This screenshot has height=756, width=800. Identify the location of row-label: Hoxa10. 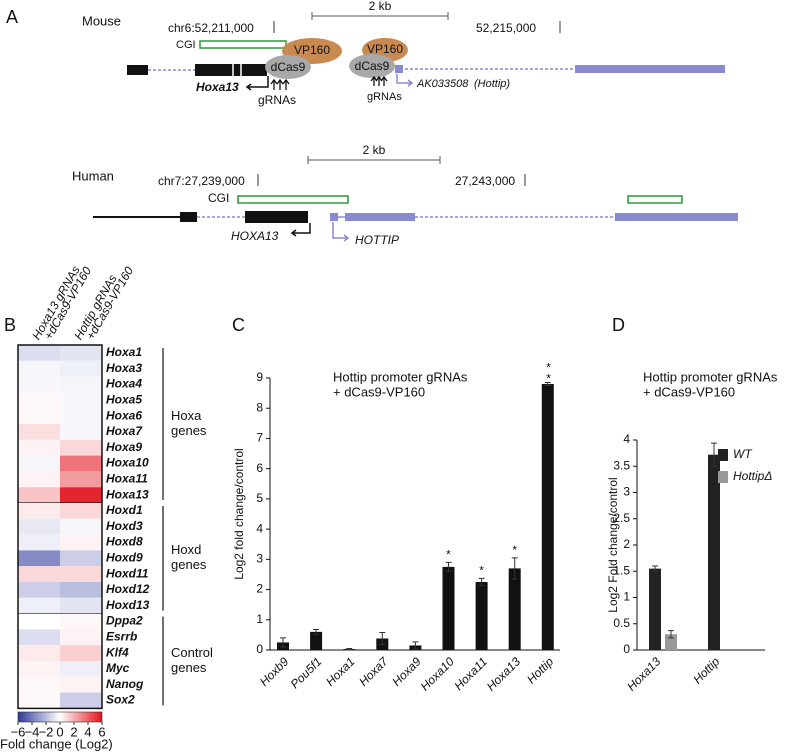
(127, 463).